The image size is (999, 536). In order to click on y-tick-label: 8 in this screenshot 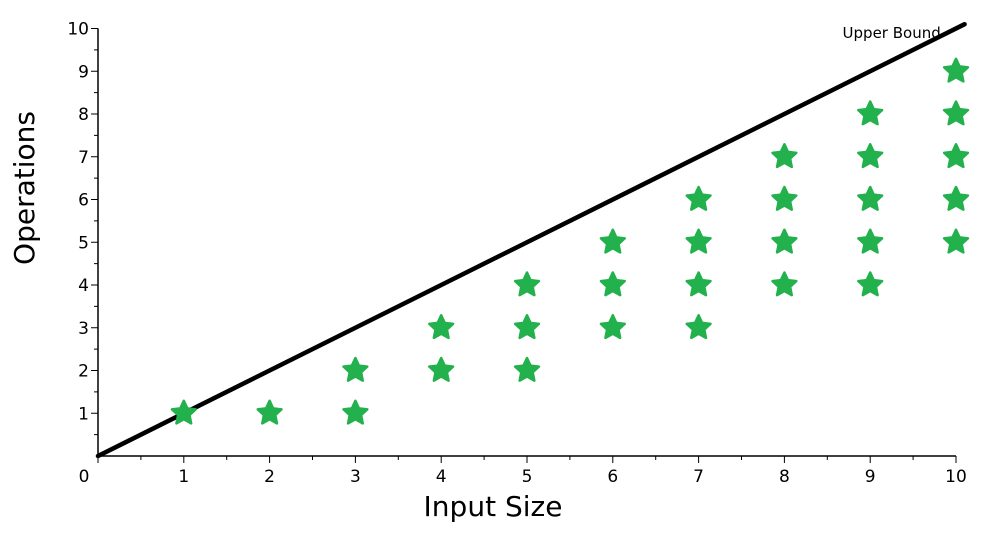, I will do `click(83, 115)`.